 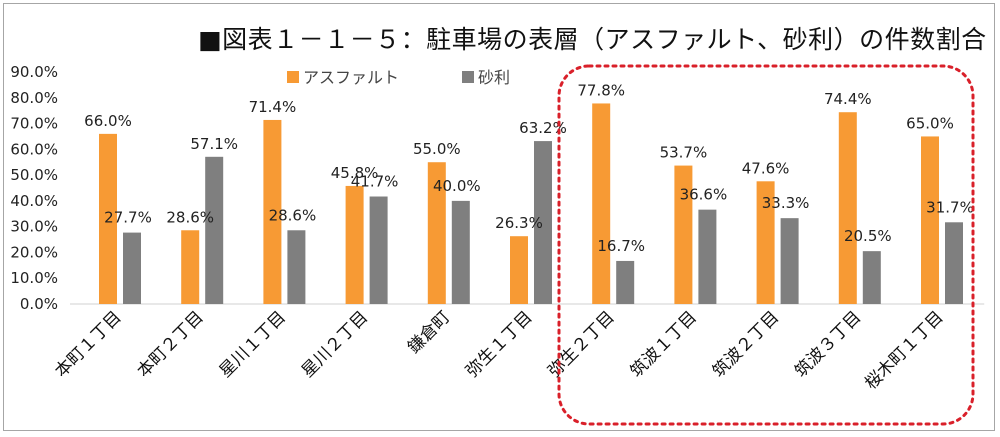 What do you see at coordinates (128, 218) in the screenshot?
I see `data-label: 27.7%` at bounding box center [128, 218].